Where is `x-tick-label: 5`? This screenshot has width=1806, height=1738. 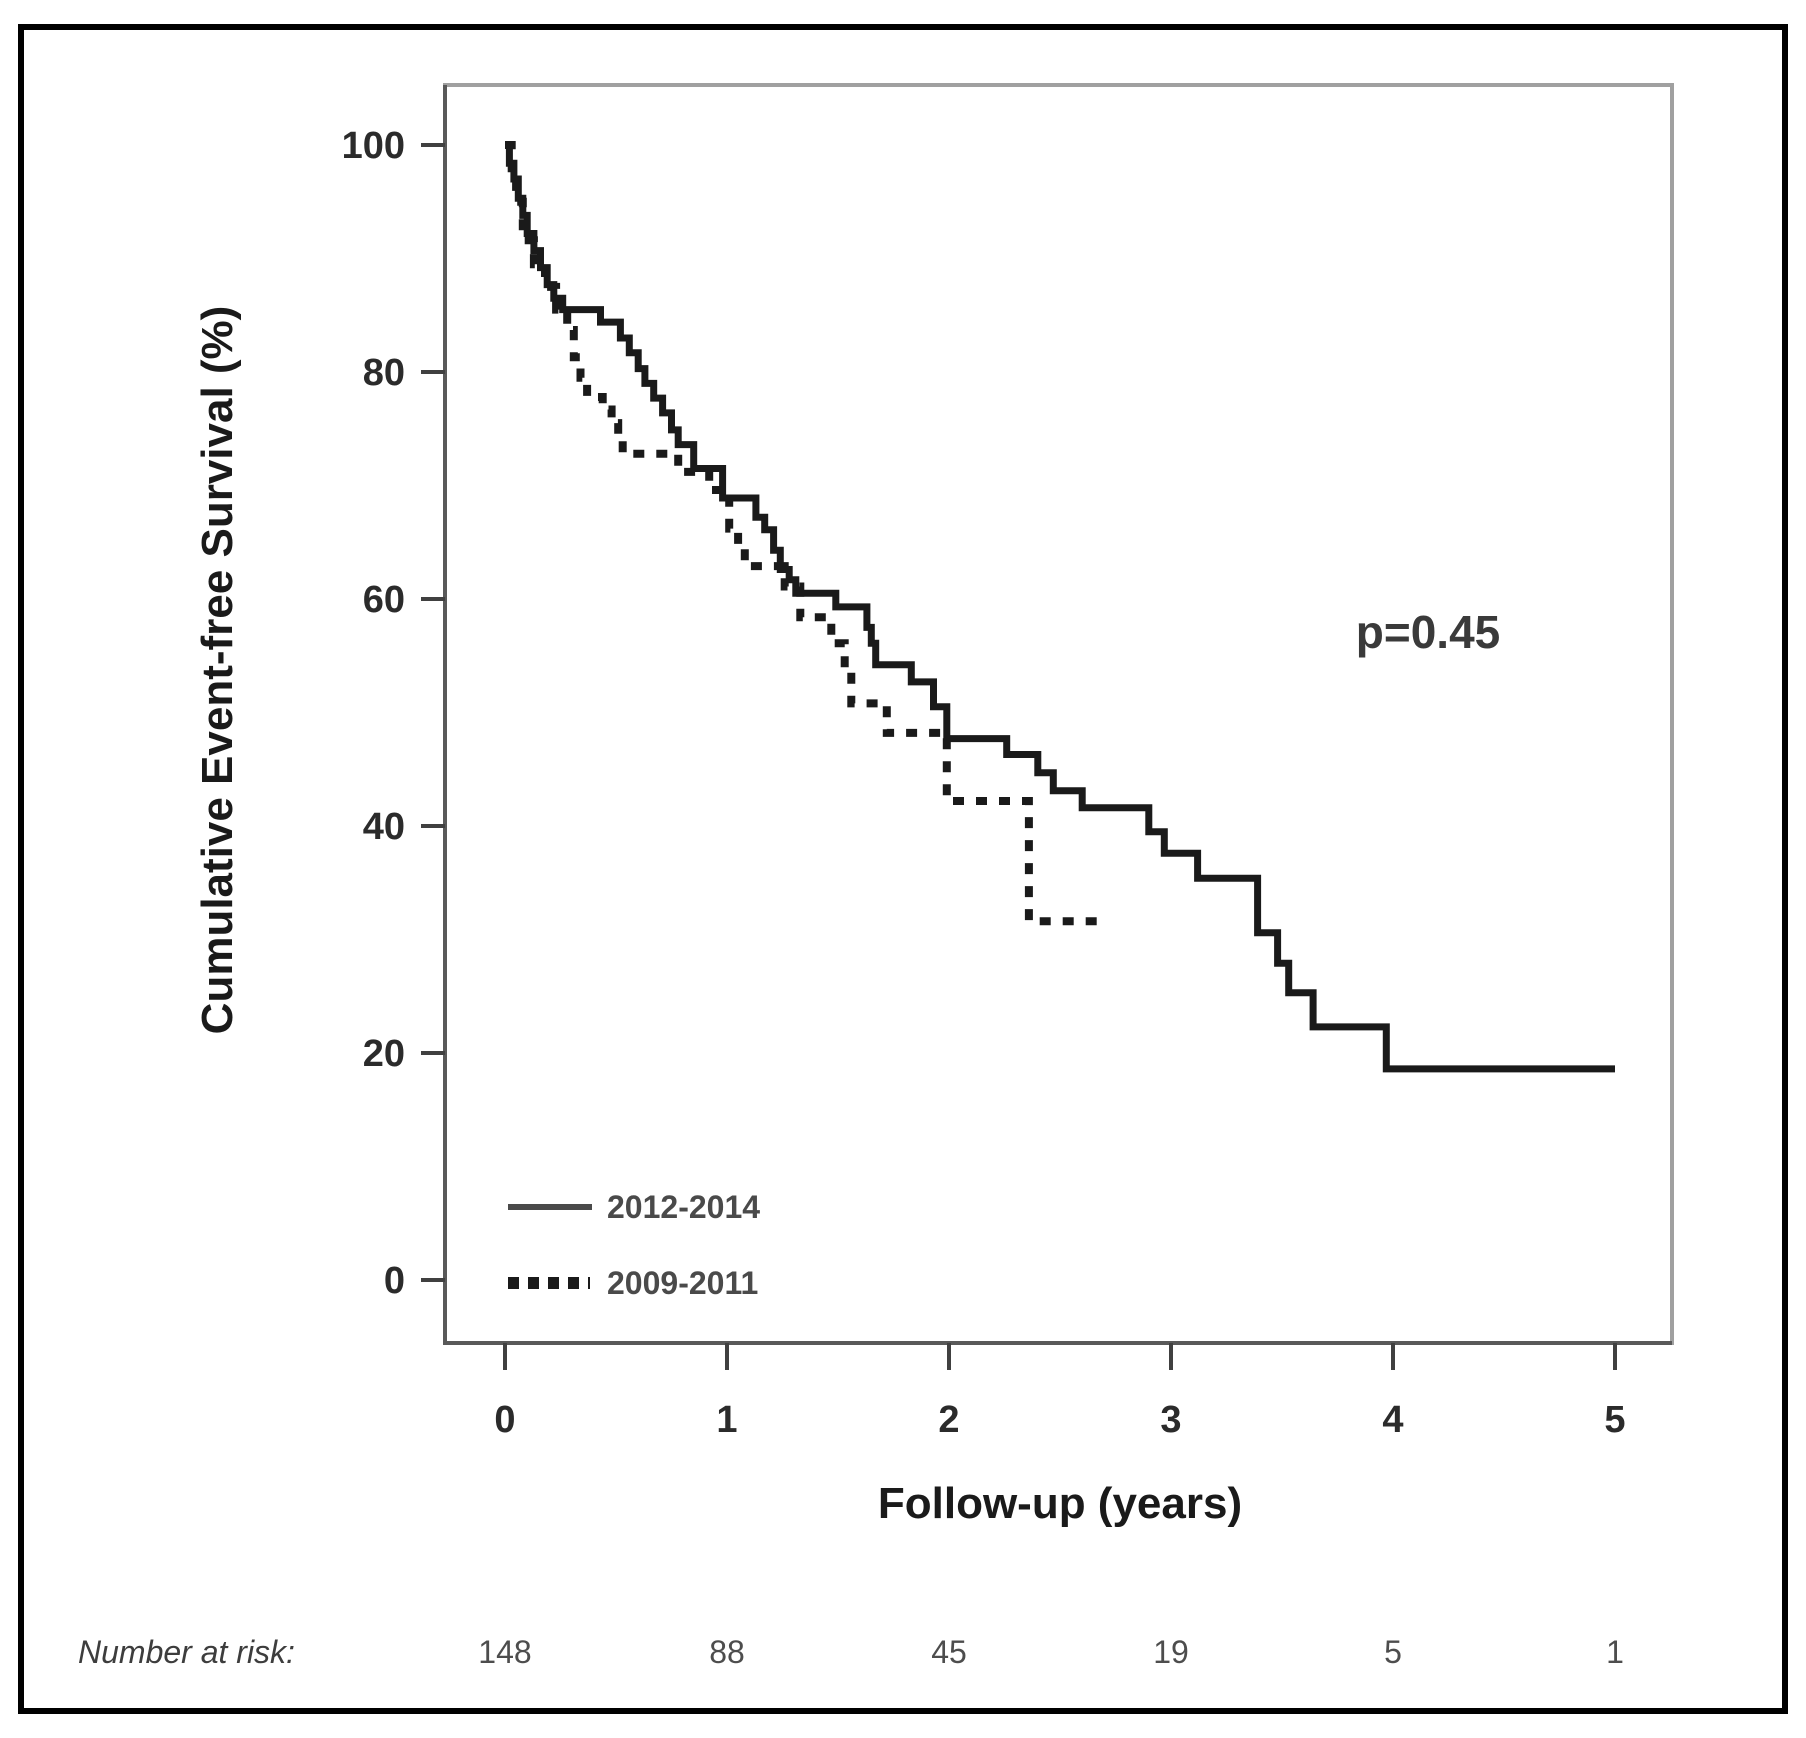 x-tick-label: 5 is located at coordinates (1614, 1420).